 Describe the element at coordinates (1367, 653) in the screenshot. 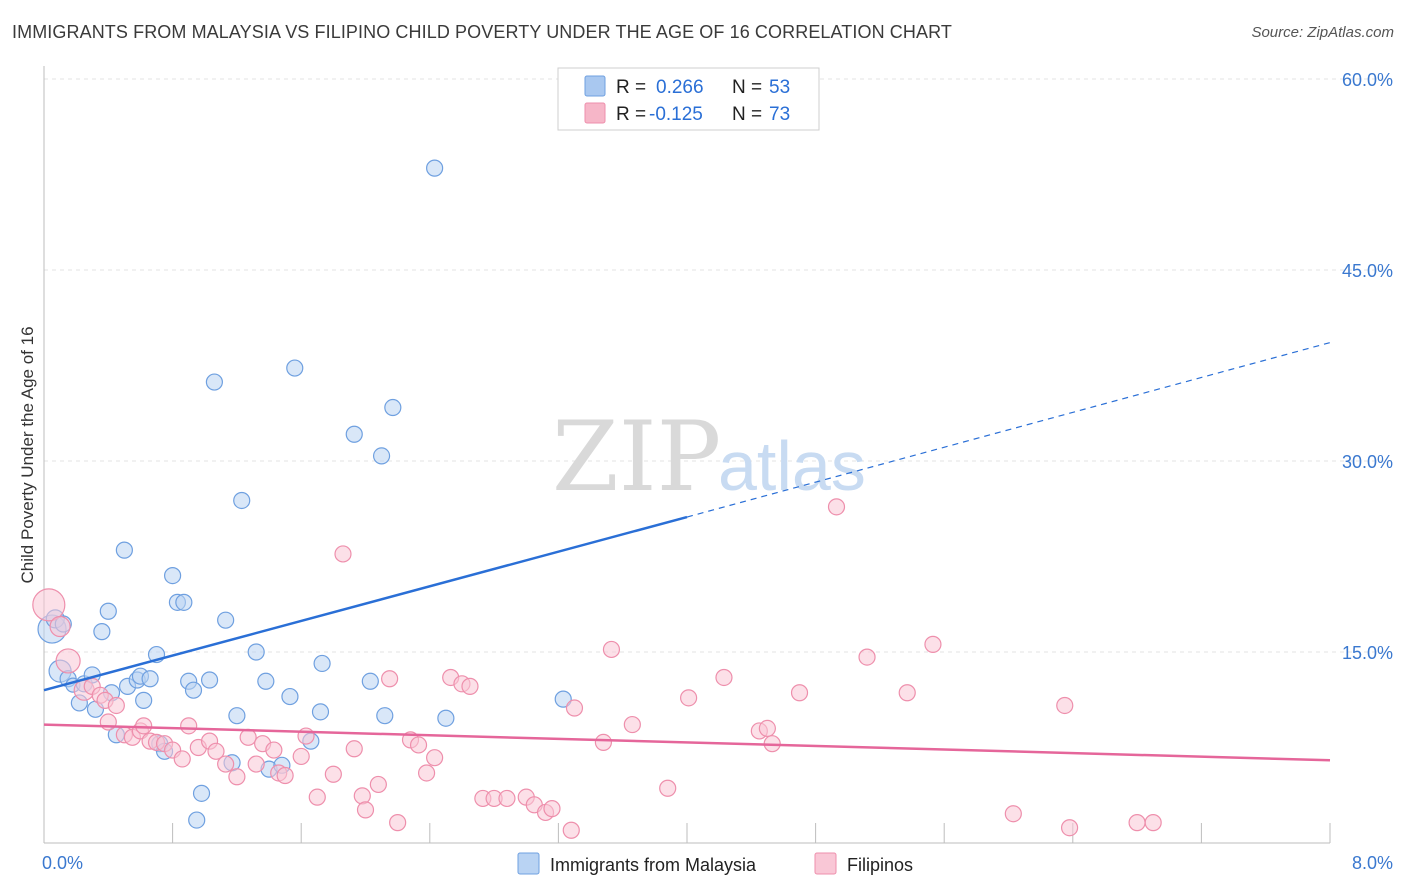

I see `y-tick-label: 15.0%` at that location.